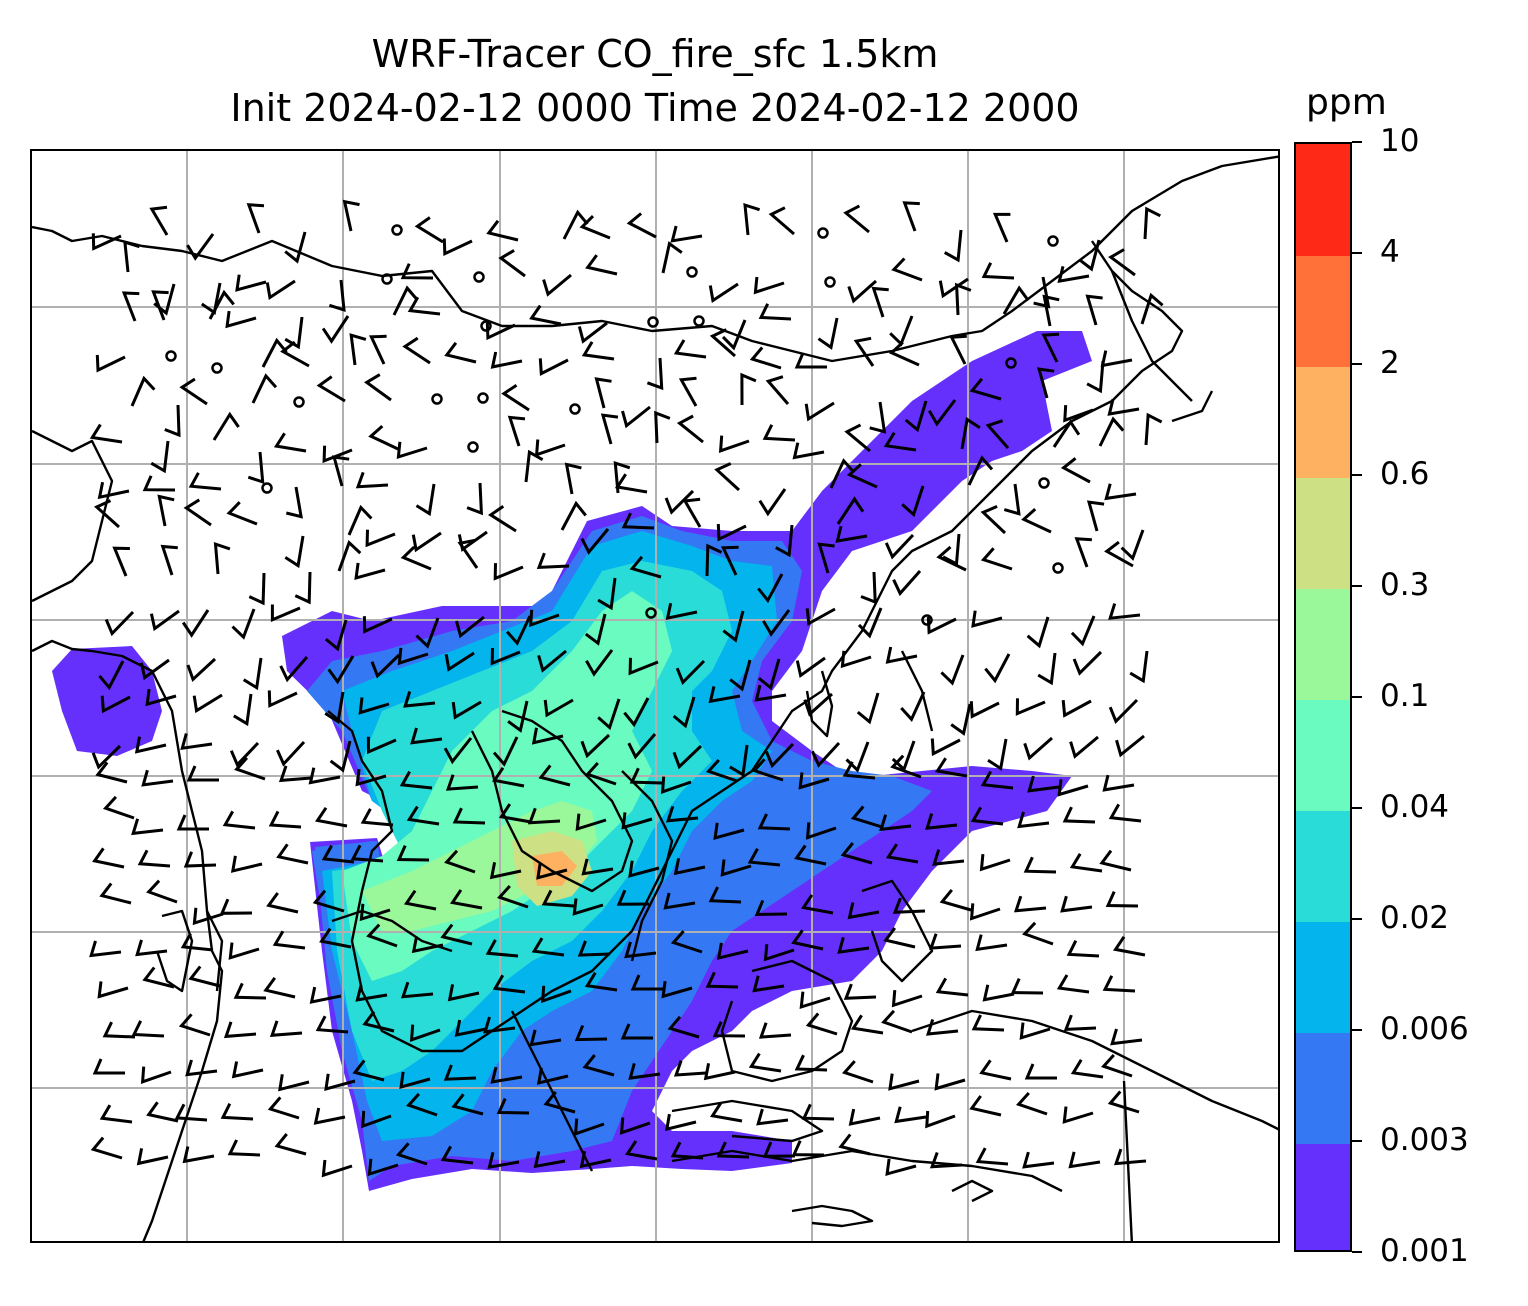  What do you see at coordinates (1424, 1029) in the screenshot?
I see `colorbar-tick-label: 0.006` at bounding box center [1424, 1029].